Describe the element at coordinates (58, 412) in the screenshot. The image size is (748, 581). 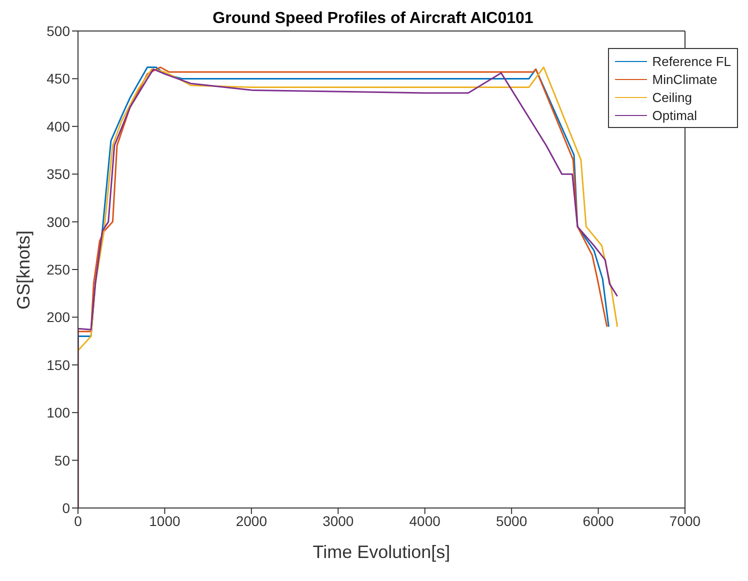
I see `y-tick-label: 100` at that location.